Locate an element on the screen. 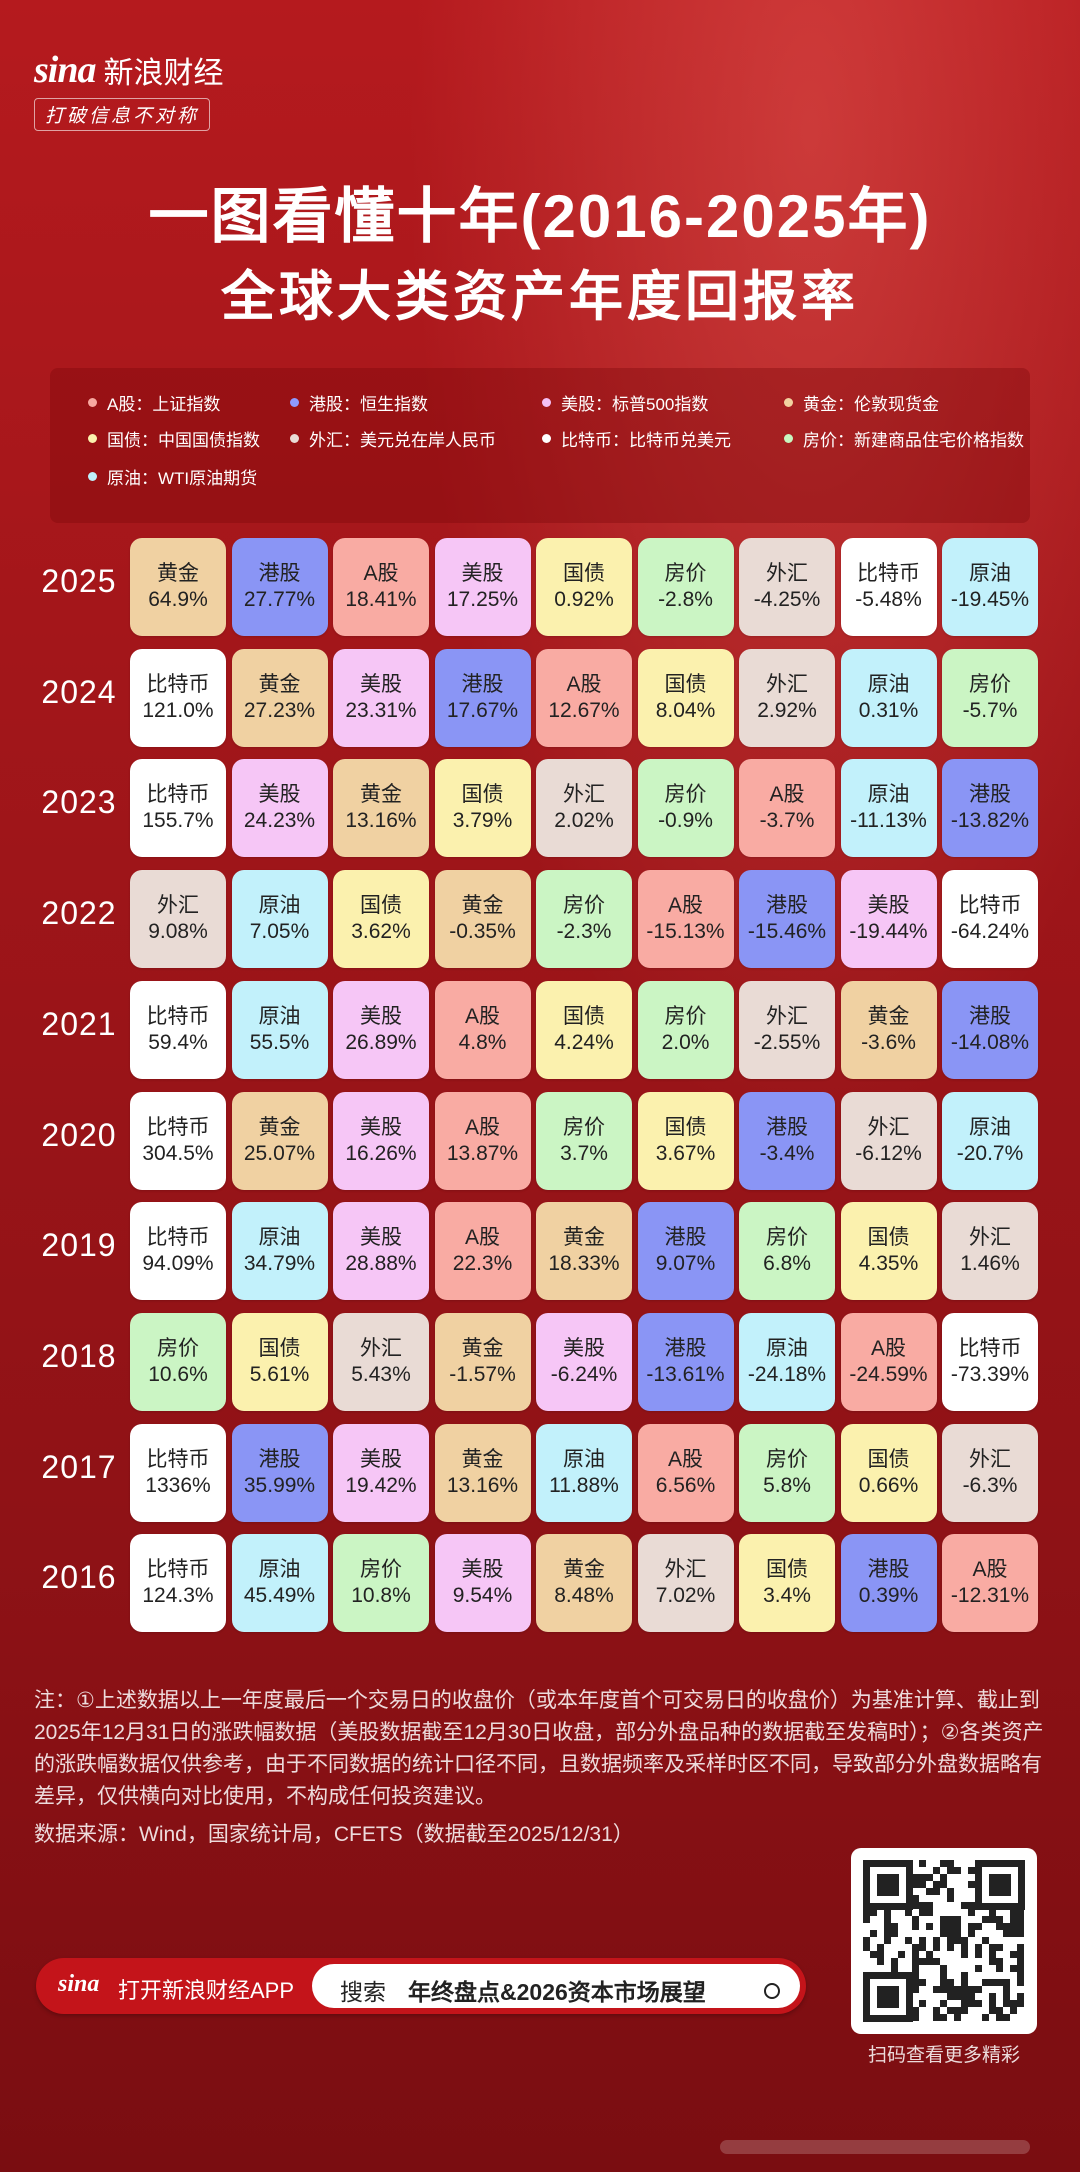 The width and height of the screenshot is (1080, 2172). asset-return: 0.39% is located at coordinates (888, 1596).